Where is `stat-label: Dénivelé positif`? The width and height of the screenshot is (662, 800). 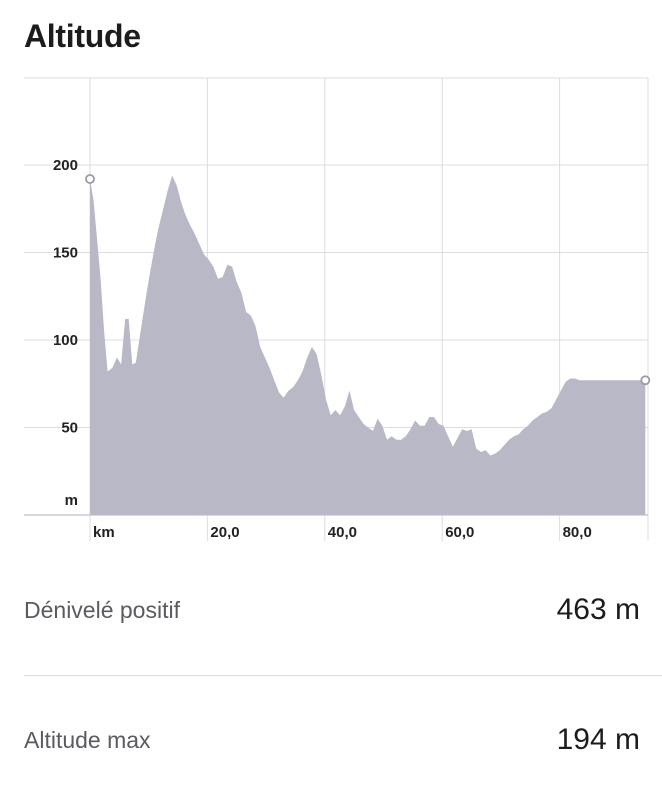 stat-label: Dénivelé positif is located at coordinates (102, 609).